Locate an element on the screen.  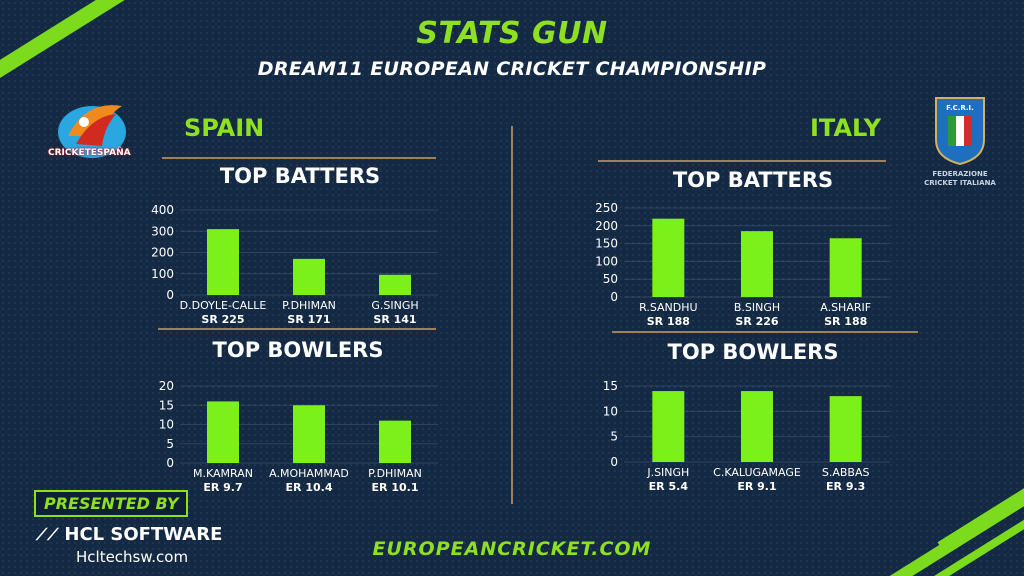
section-title-spain-batters: TOP BATTERS is located at coordinates (300, 176).